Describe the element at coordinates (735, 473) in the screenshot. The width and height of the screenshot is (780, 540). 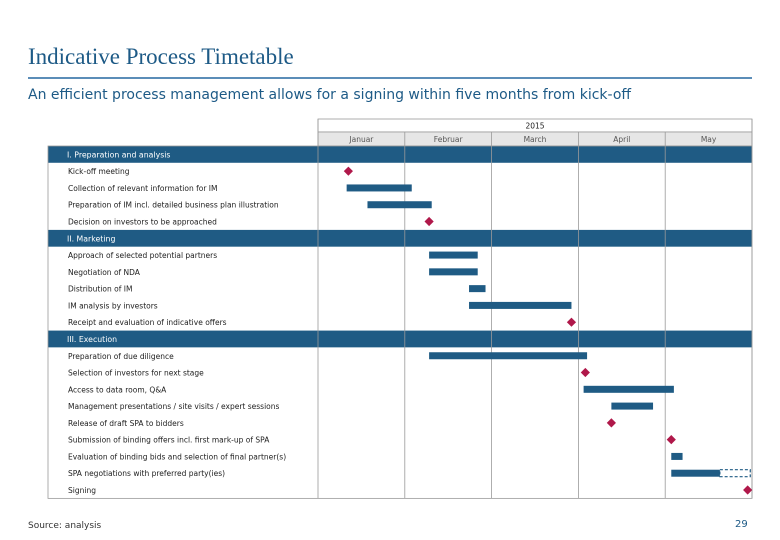
I see `task-bar-tentative` at that location.